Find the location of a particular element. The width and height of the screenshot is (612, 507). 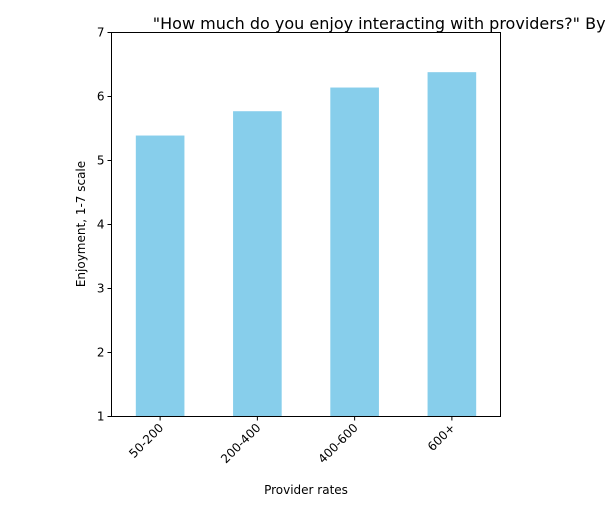

y-tick-label: 5 is located at coordinates (101, 161).